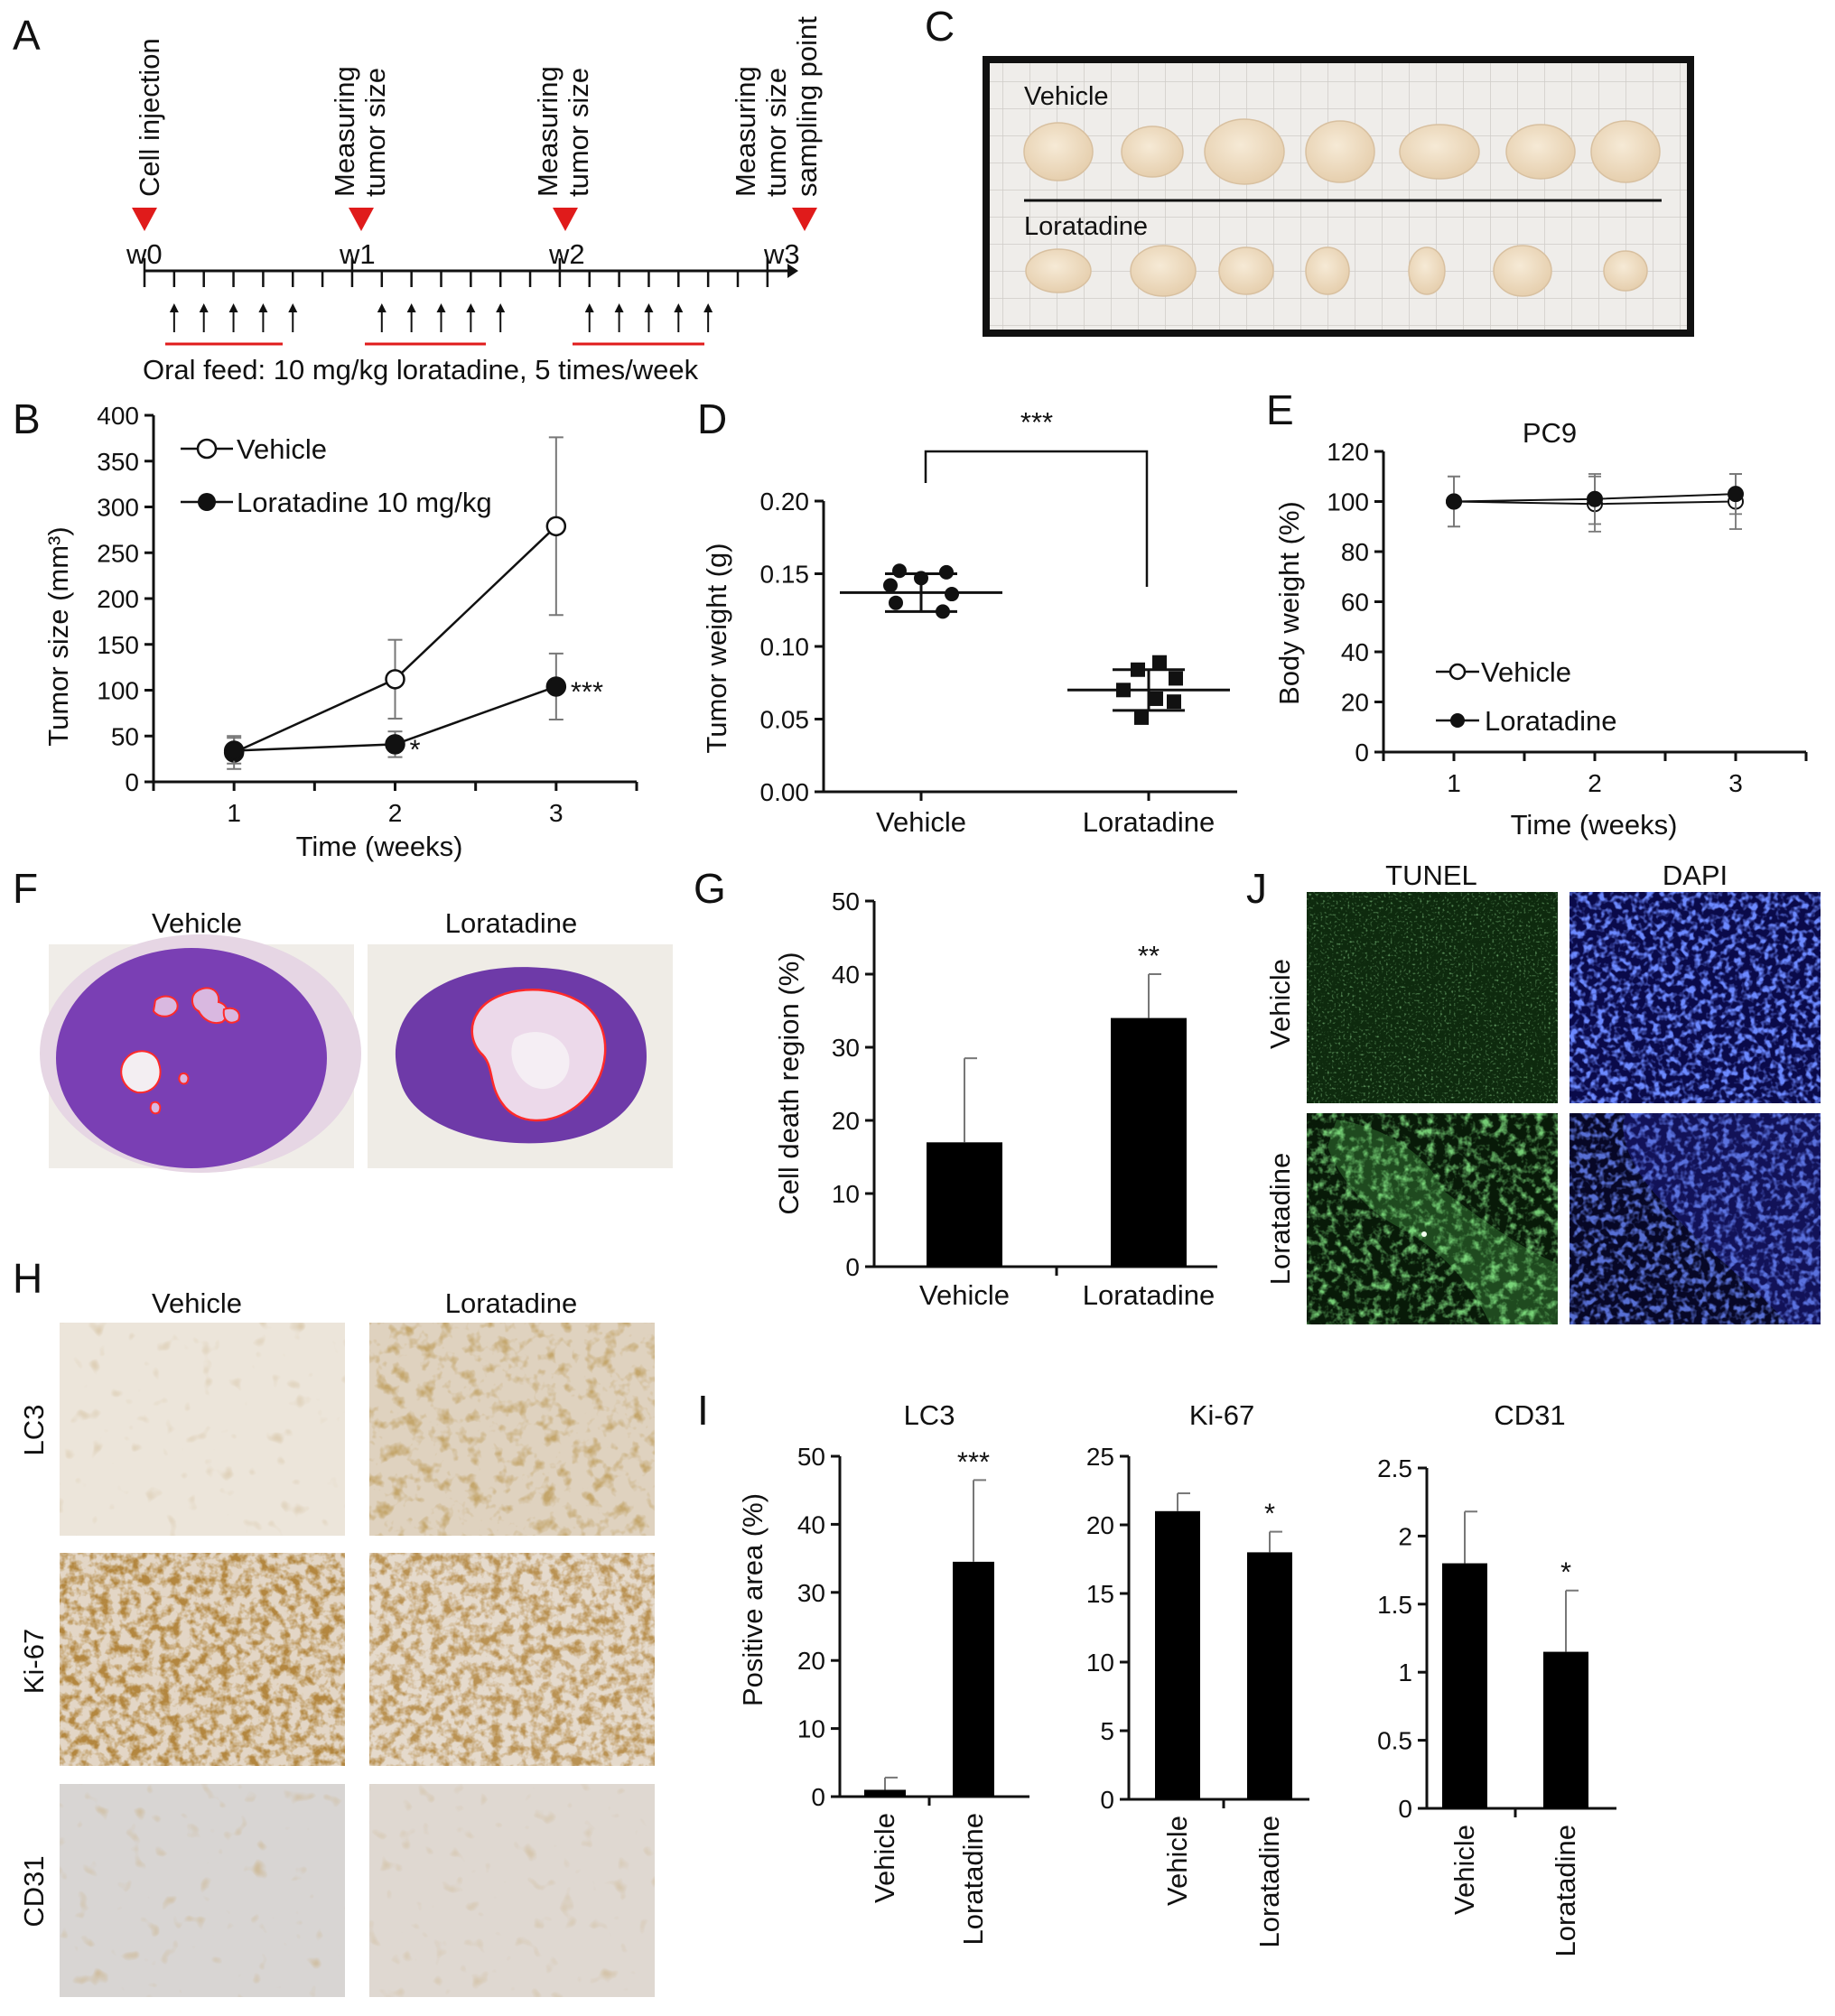  Describe the element at coordinates (441, 317) in the screenshot. I see `dose-arrows` at that location.